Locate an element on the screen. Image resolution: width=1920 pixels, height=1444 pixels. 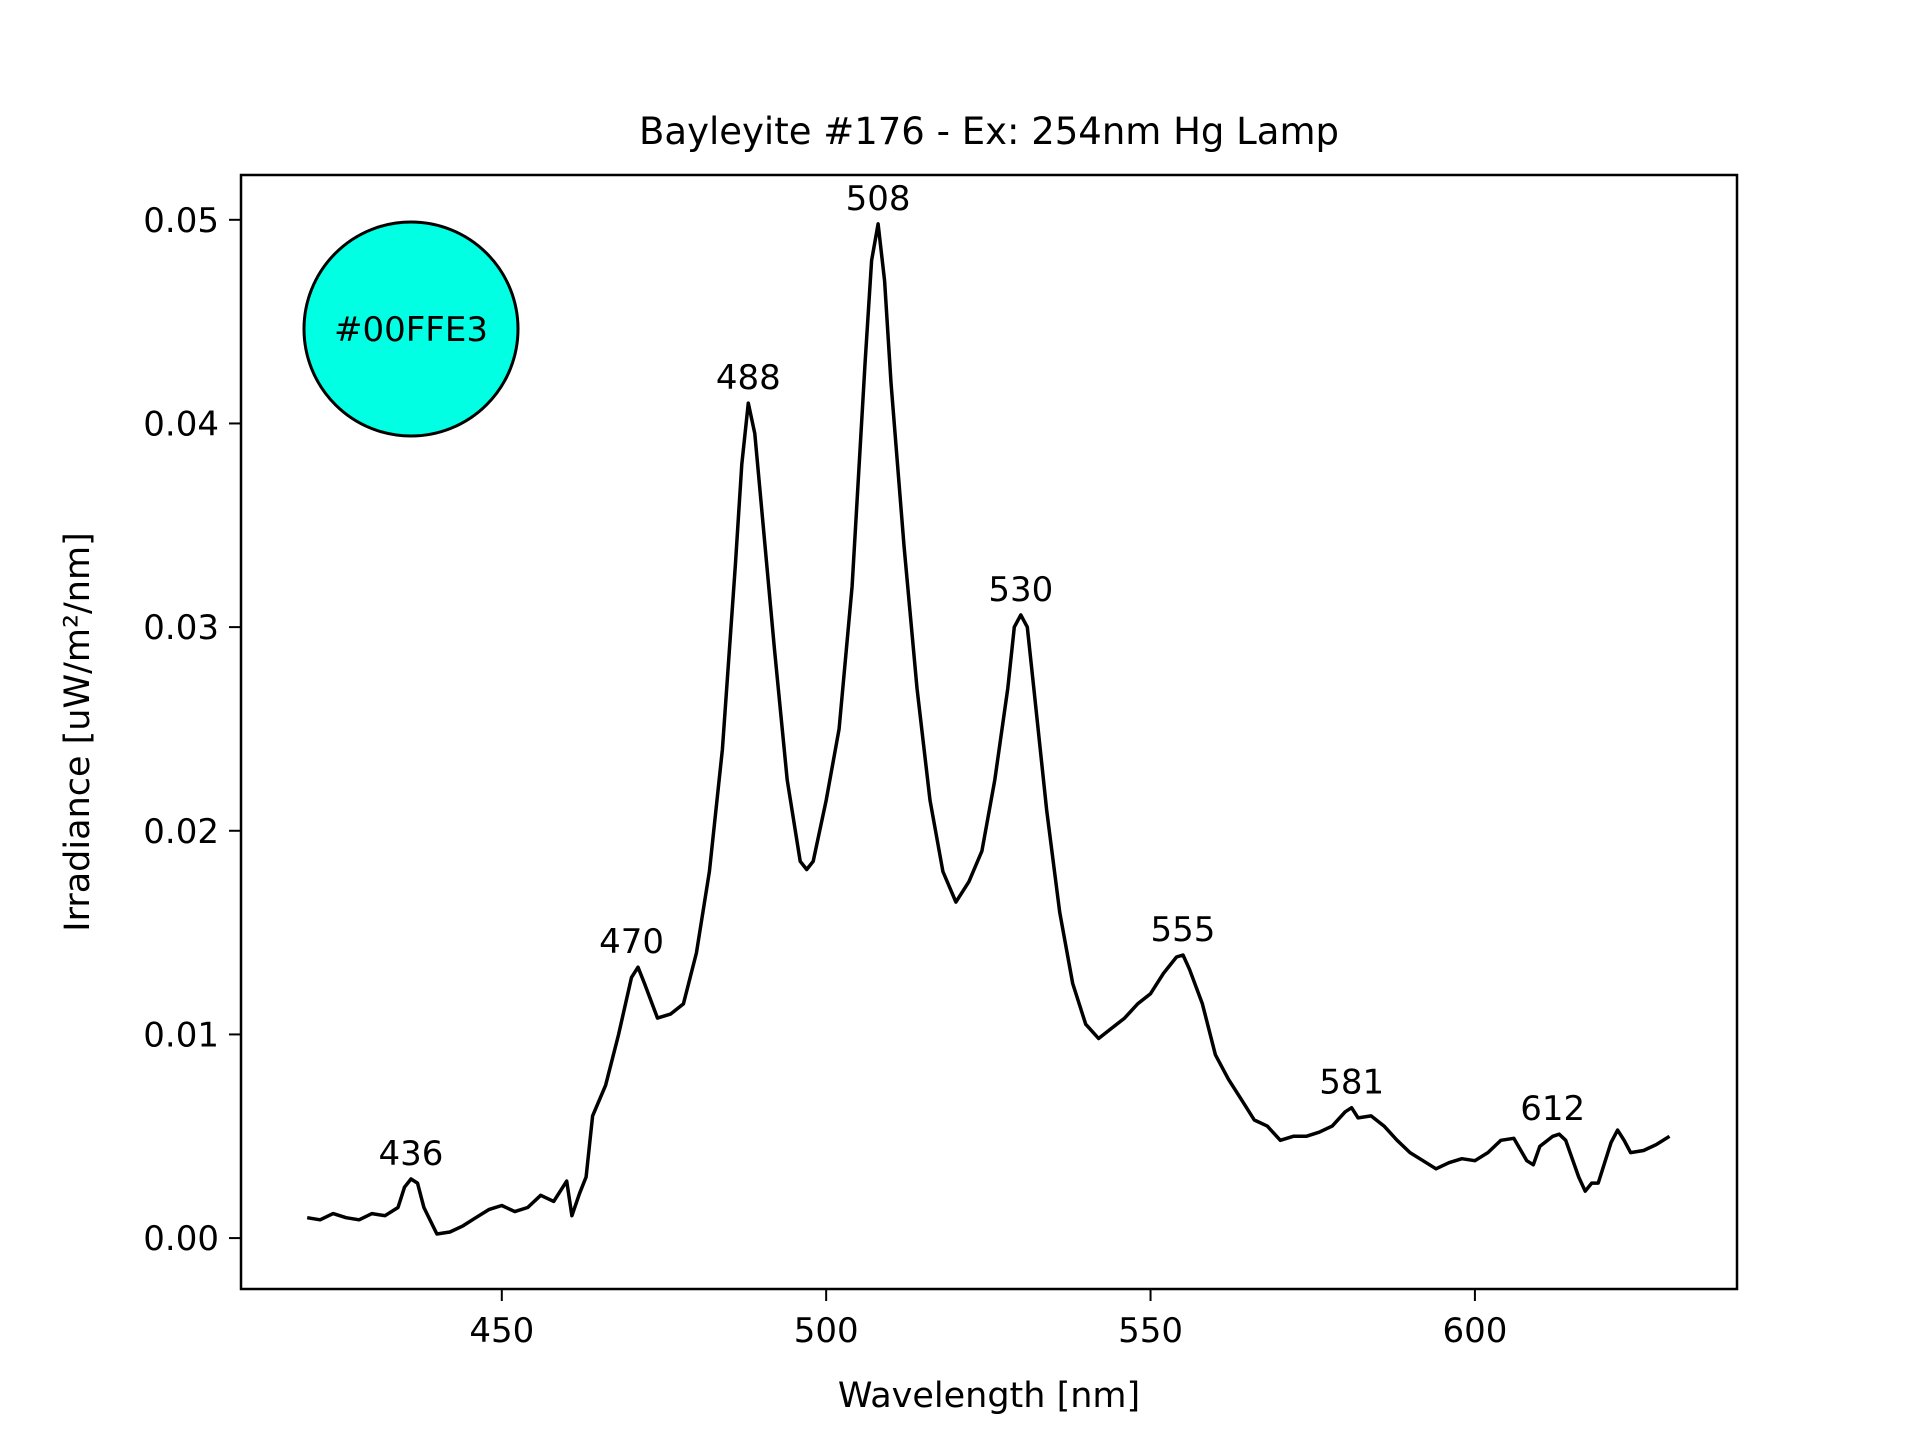
y-tick-label: 0.04 is located at coordinates (181, 424).